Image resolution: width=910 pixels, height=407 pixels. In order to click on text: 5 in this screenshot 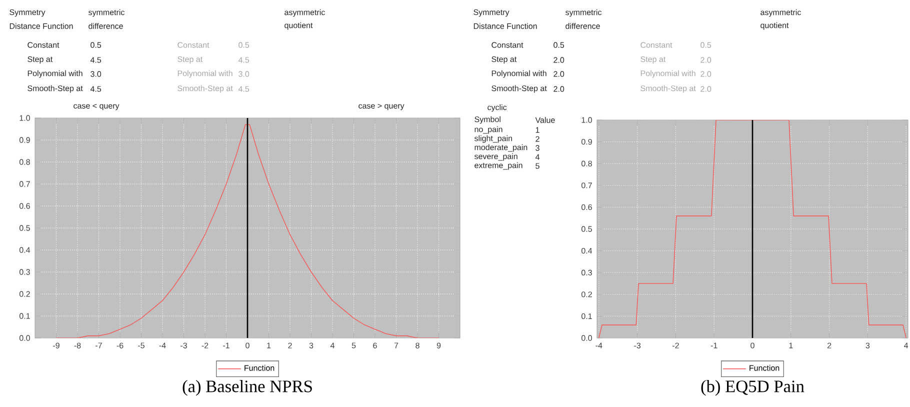, I will do `click(538, 166)`.